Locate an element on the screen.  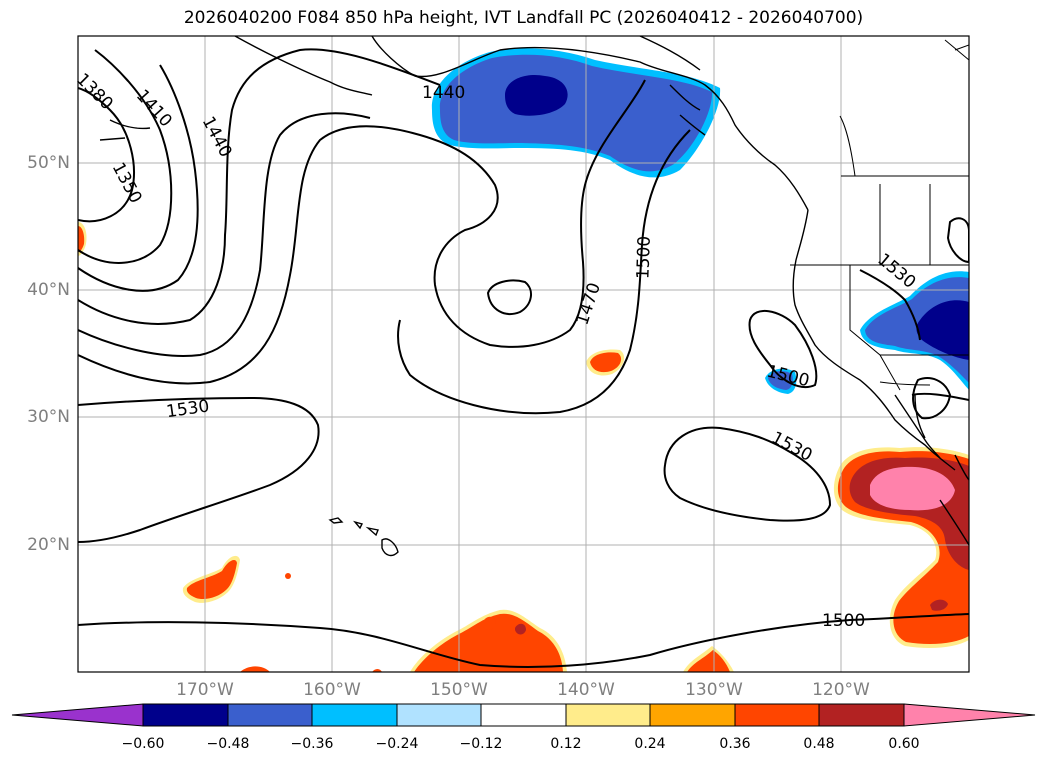
lat-label-50n: 50°N is located at coordinates (48, 163).